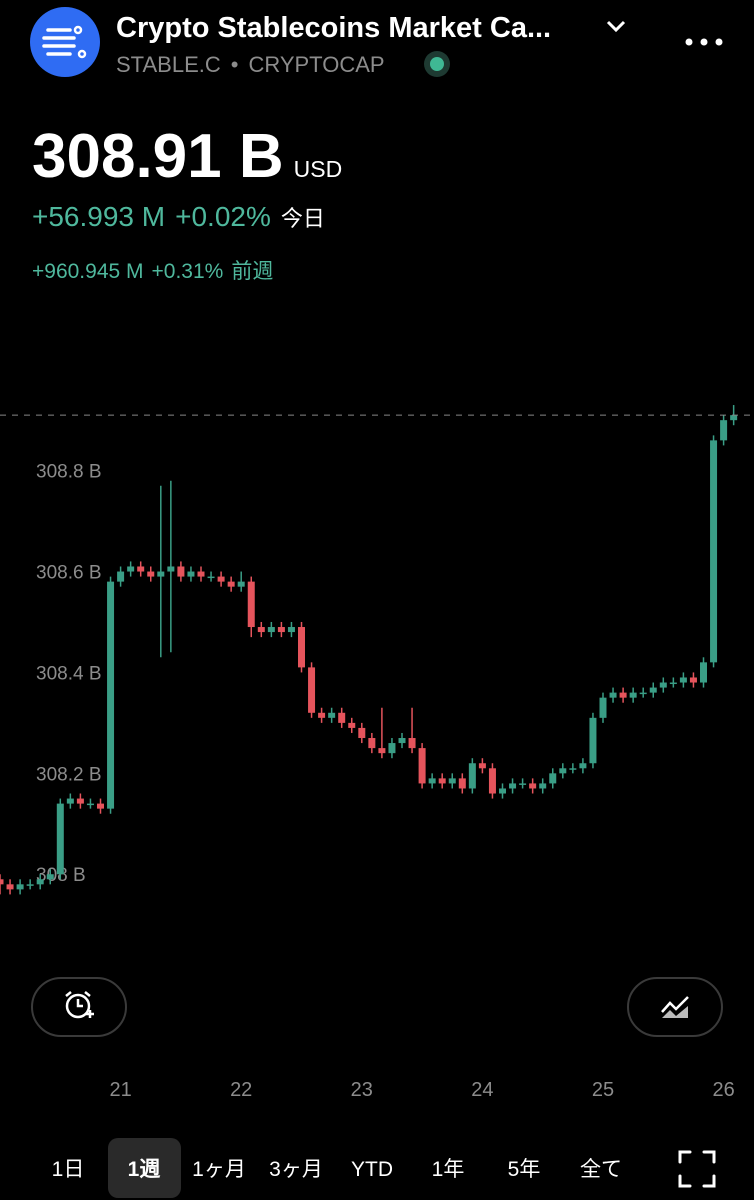  What do you see at coordinates (303, 218) in the screenshot?
I see `today-label: 今日` at bounding box center [303, 218].